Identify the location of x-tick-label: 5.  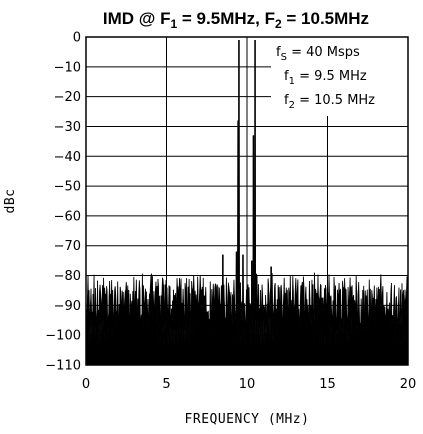
(166, 384).